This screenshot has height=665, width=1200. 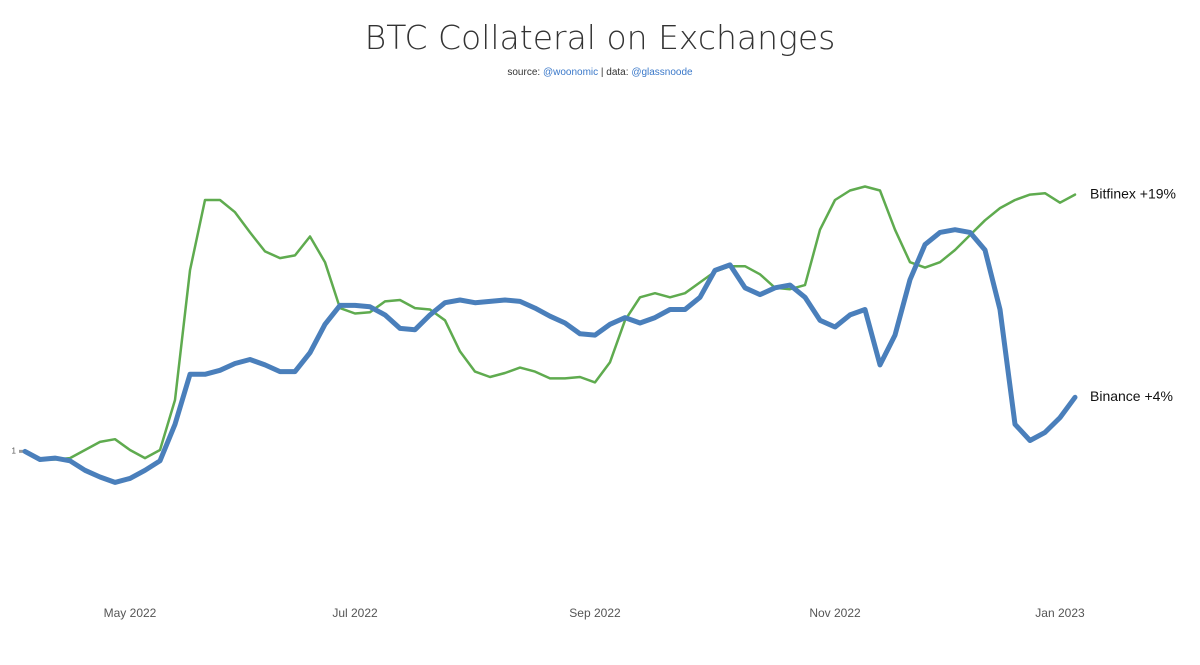 I want to click on series-end-label: Binance +4%, so click(x=1131, y=396).